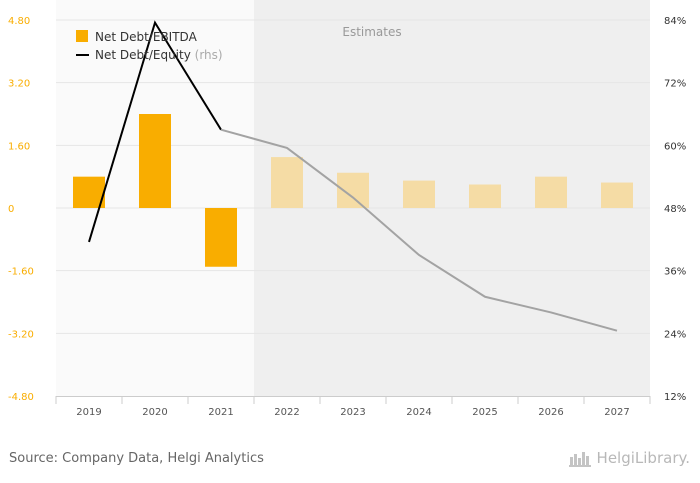 This screenshot has width=700, height=483. Describe the element at coordinates (154, 412) in the screenshot. I see `x-tick-label: 2020` at that location.